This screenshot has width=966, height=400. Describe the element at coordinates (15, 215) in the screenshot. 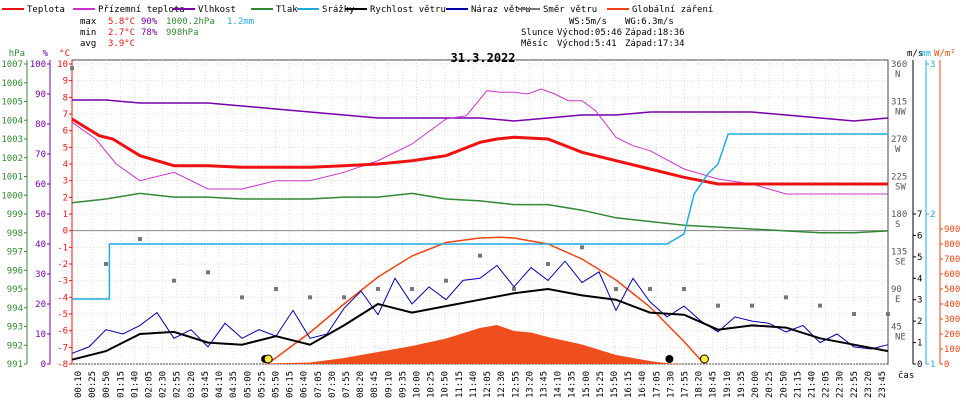

I see `tick-hpa: 999` at that location.